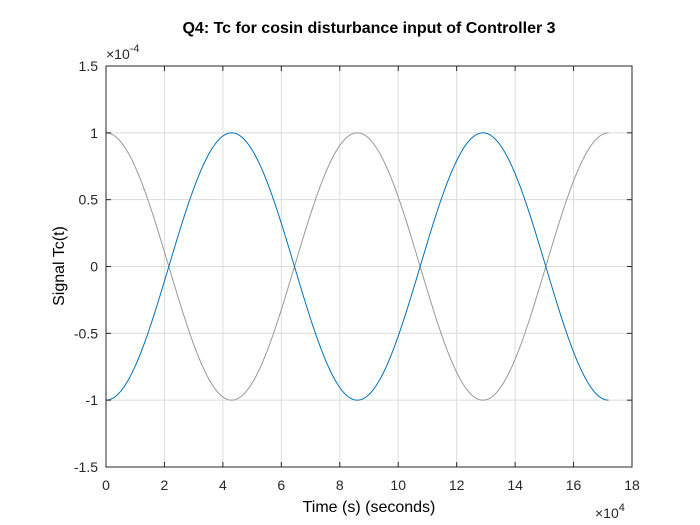 This screenshot has width=700, height=525. I want to click on y-tick-label: 0.5, so click(89, 200).